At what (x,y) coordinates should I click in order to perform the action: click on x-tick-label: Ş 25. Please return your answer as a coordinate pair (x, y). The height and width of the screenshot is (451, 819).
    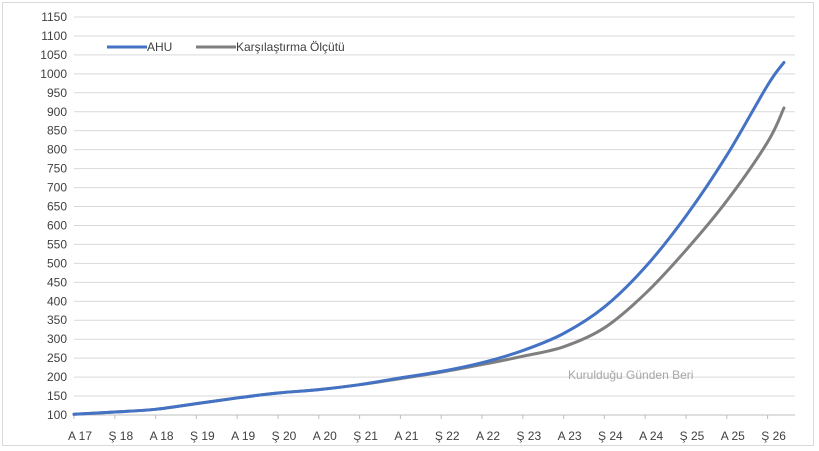
    Looking at the image, I should click on (692, 436).